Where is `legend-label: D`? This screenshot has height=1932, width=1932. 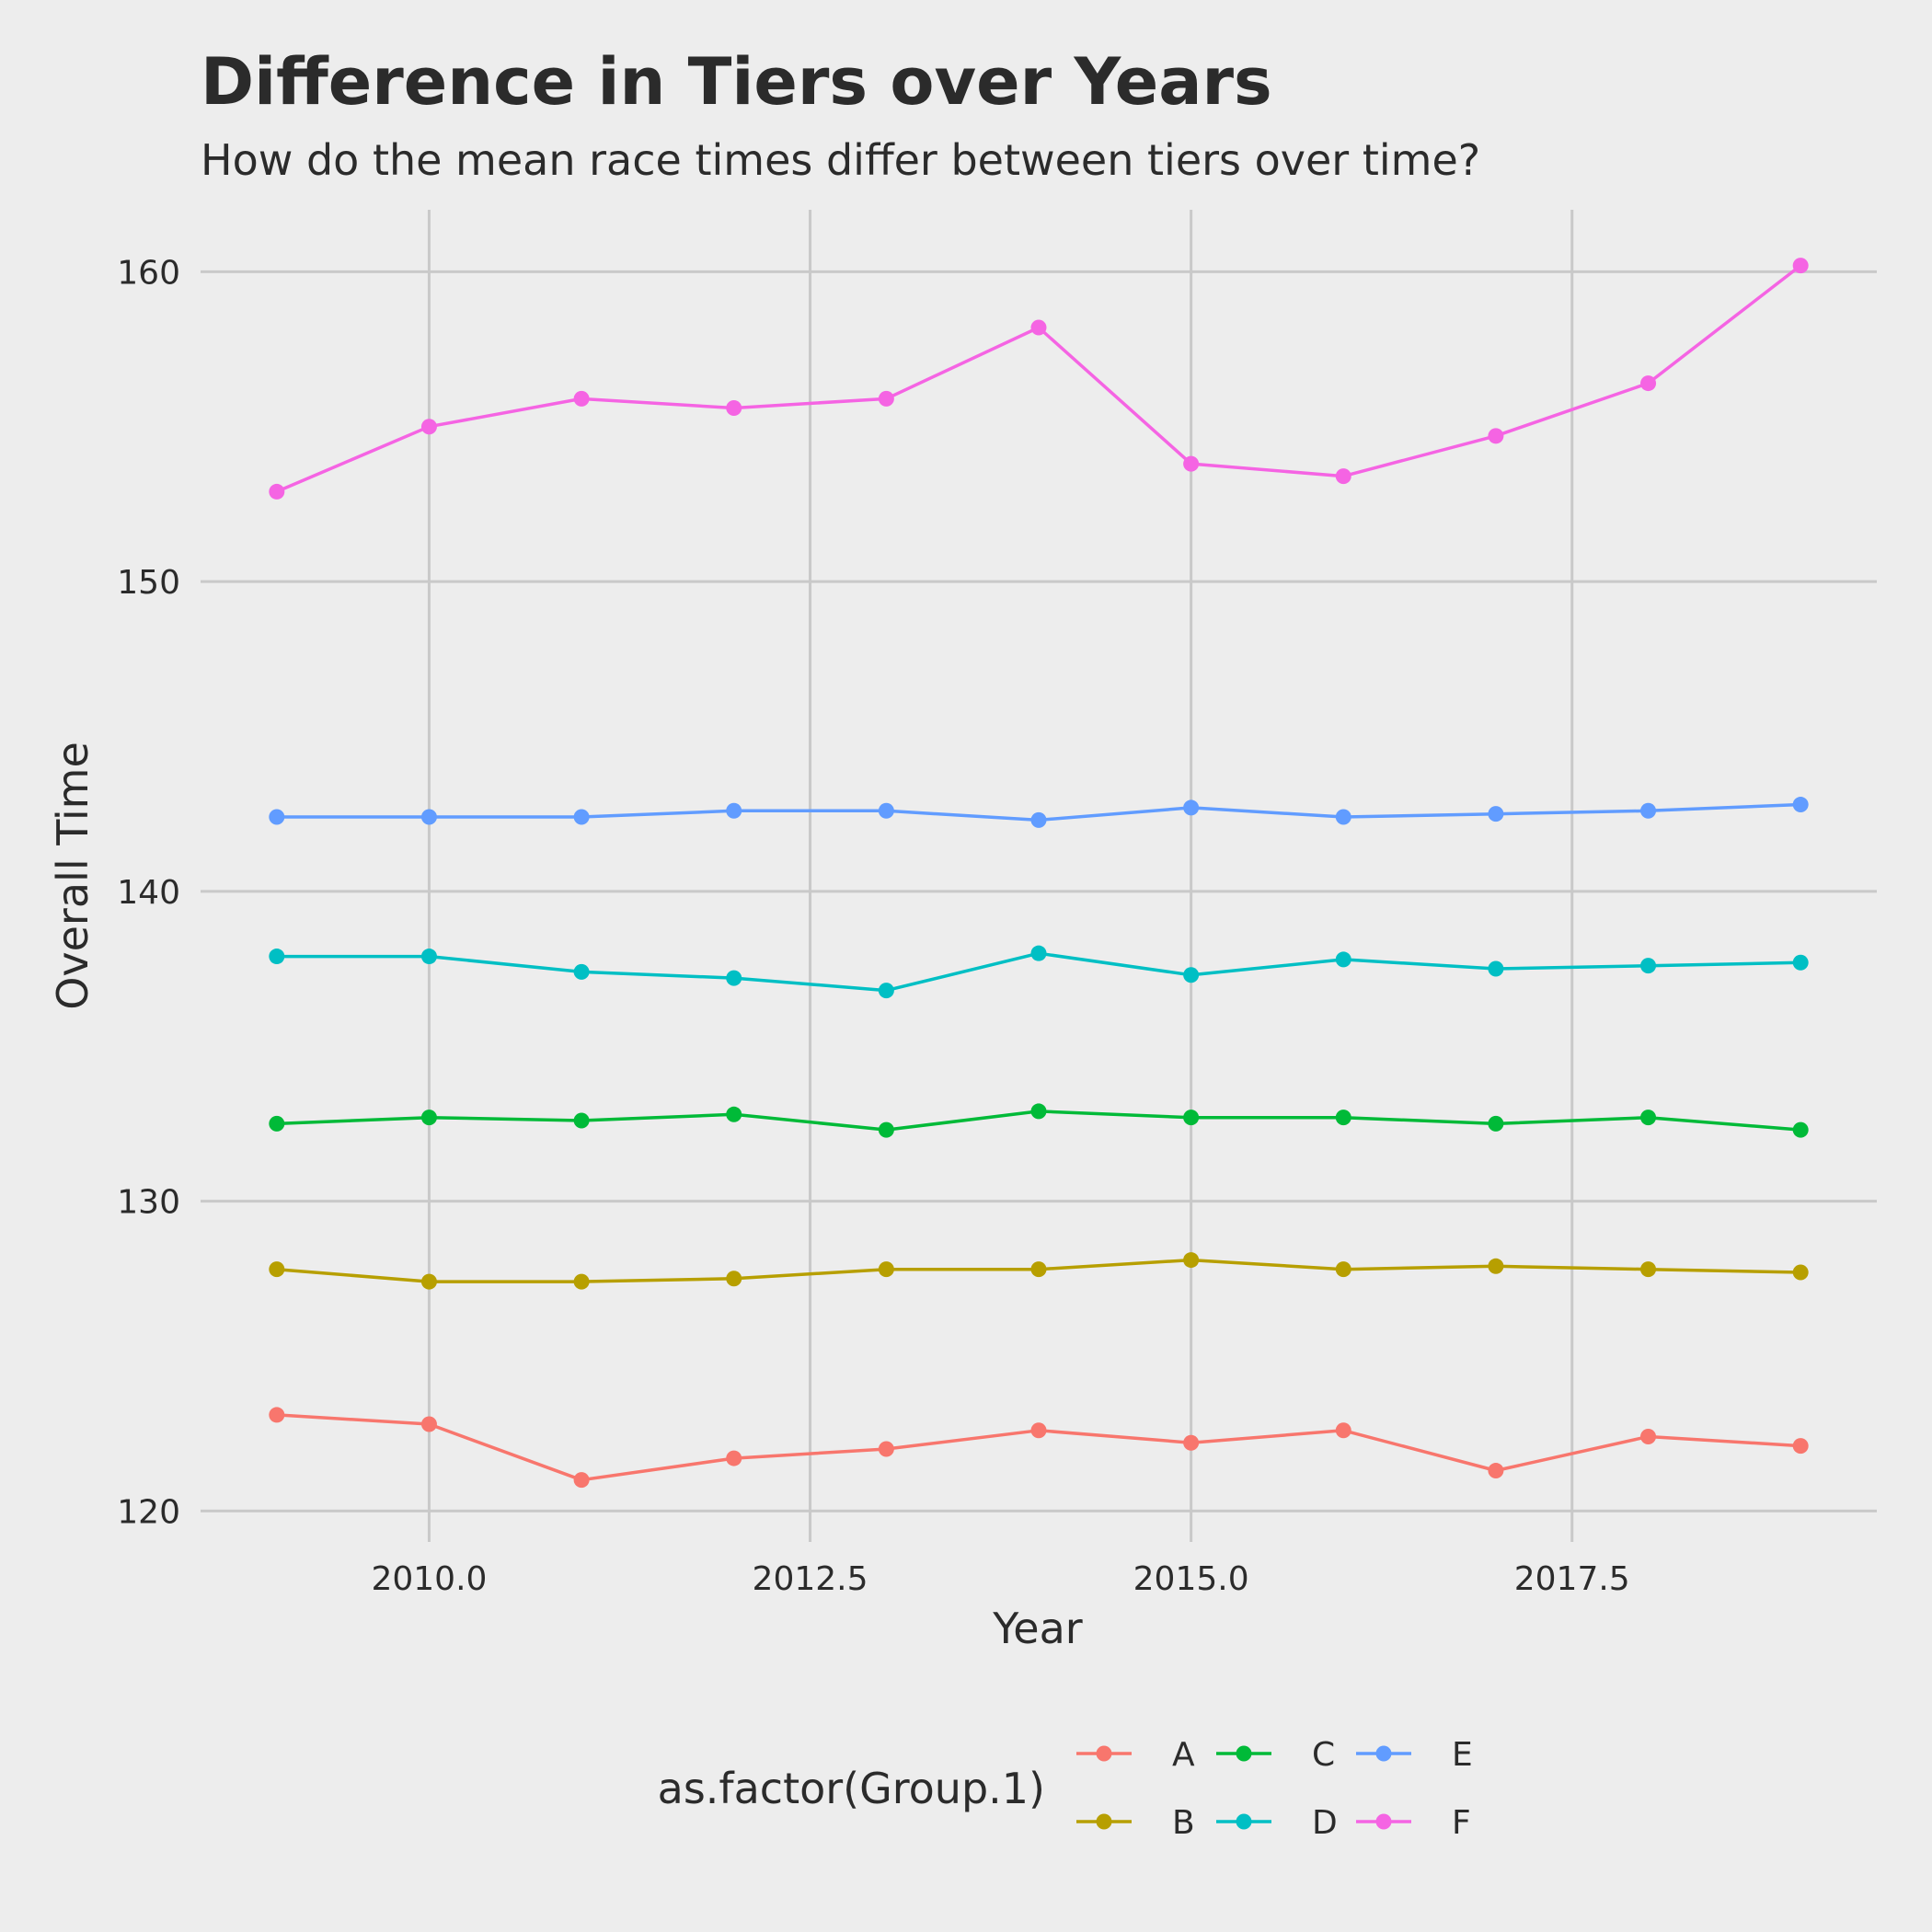
legend-label: D is located at coordinates (1325, 1823).